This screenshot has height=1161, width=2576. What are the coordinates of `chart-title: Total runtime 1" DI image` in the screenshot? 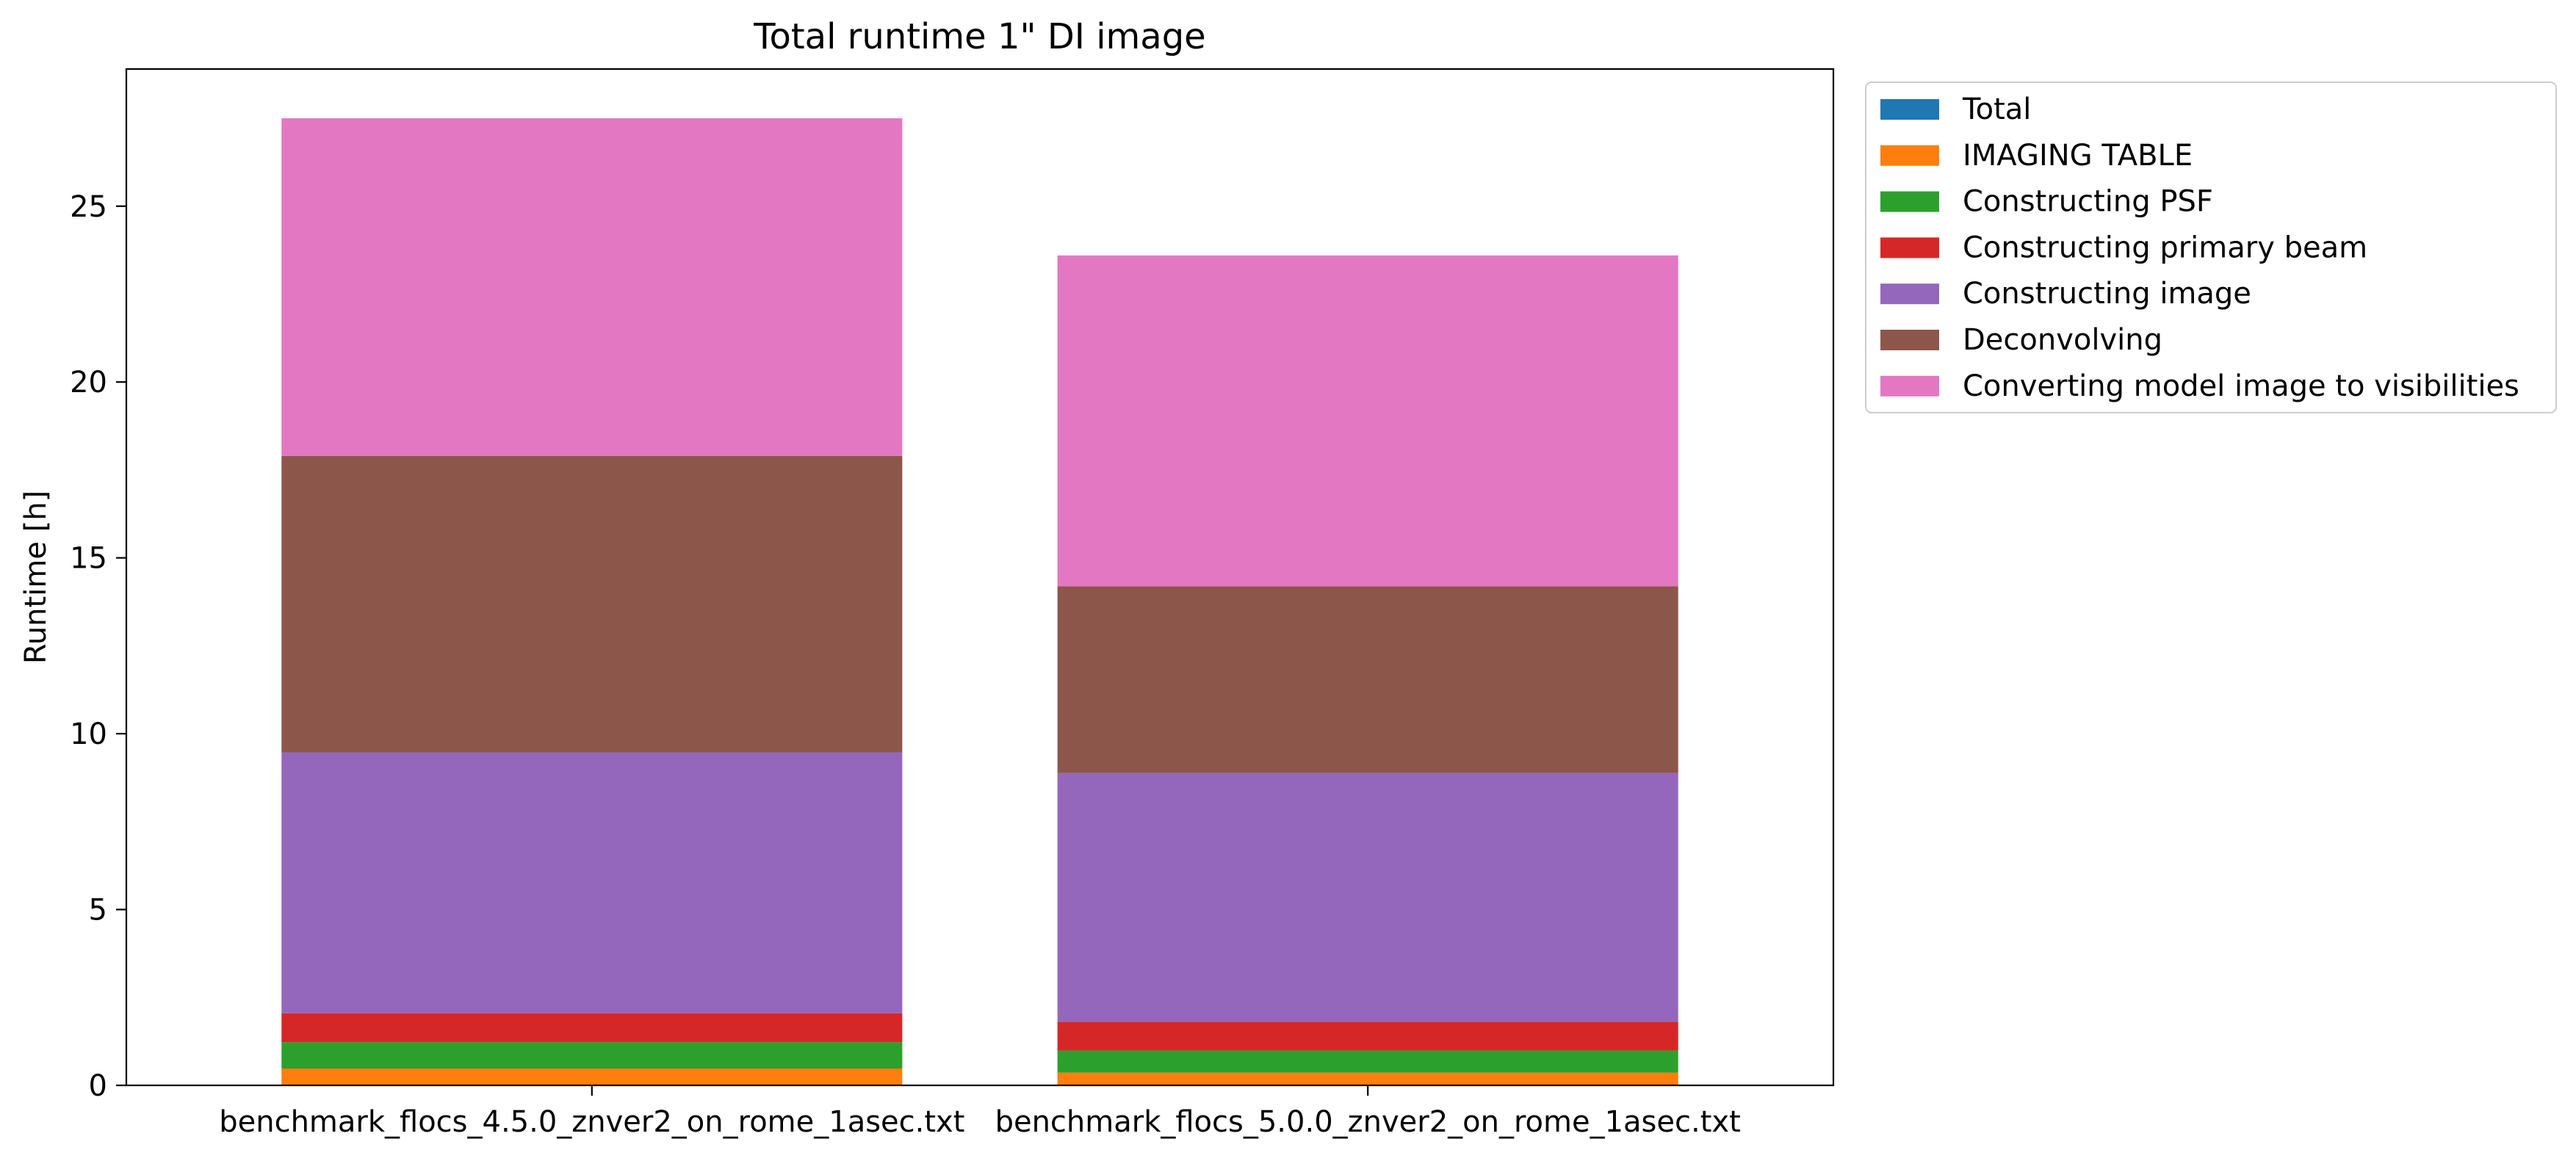 It's located at (979, 36).